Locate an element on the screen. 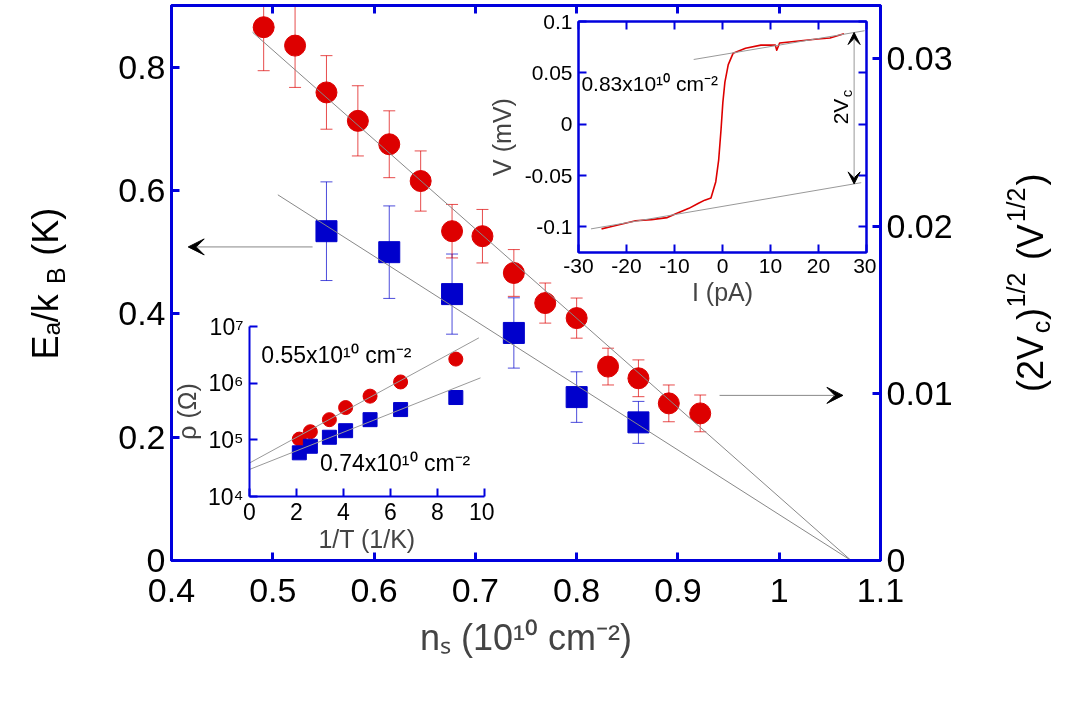 The height and width of the screenshot is (719, 1074). x-axis-title: 1/T (1/K) is located at coordinates (367, 538).